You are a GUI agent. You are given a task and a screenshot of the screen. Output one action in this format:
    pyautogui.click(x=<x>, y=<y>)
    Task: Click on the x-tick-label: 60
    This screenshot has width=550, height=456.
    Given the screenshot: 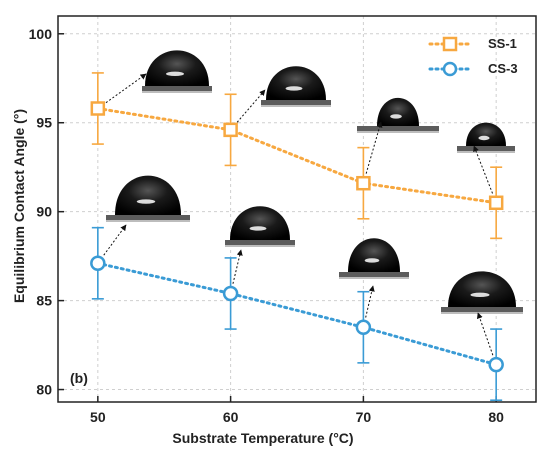 What is the action you would take?
    pyautogui.click(x=231, y=417)
    